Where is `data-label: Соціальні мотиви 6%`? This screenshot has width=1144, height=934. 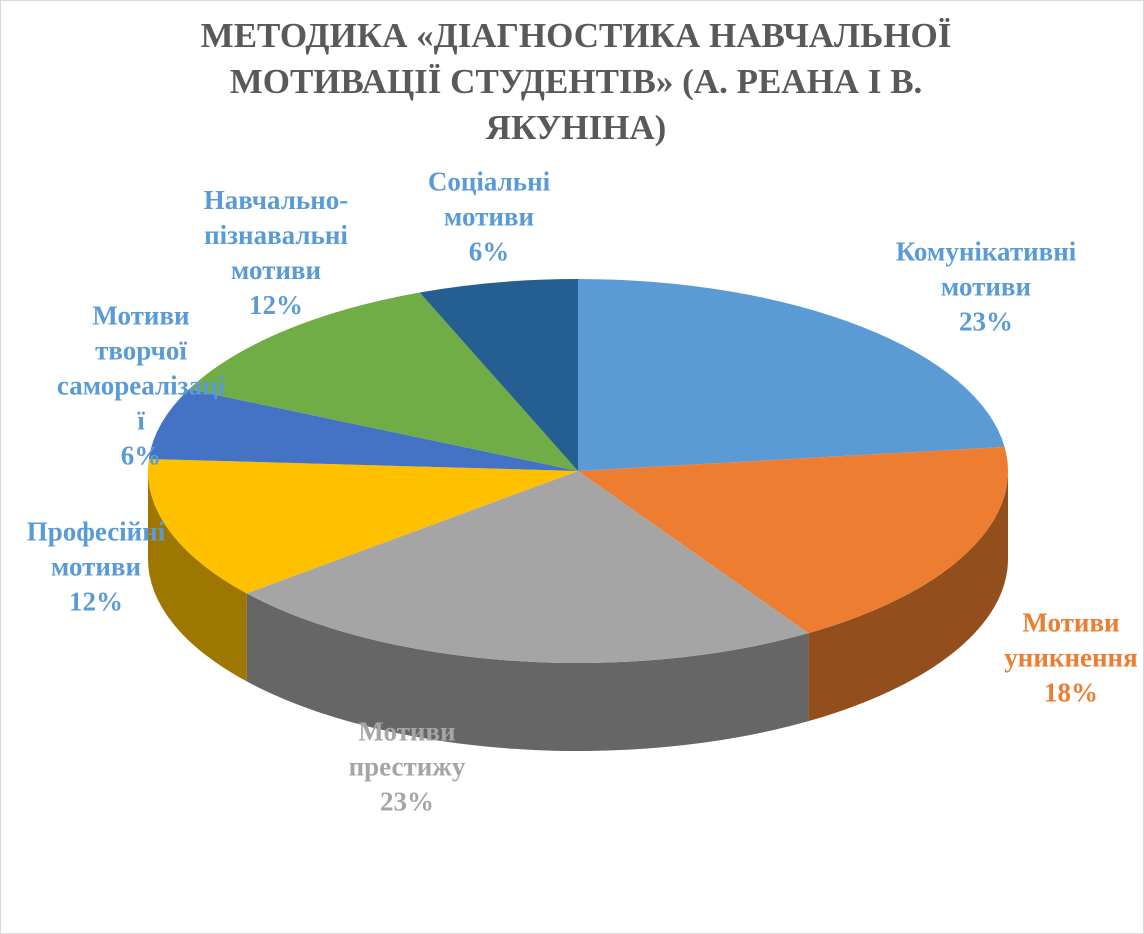 data-label: Соціальні мотиви 6% is located at coordinates (489, 217).